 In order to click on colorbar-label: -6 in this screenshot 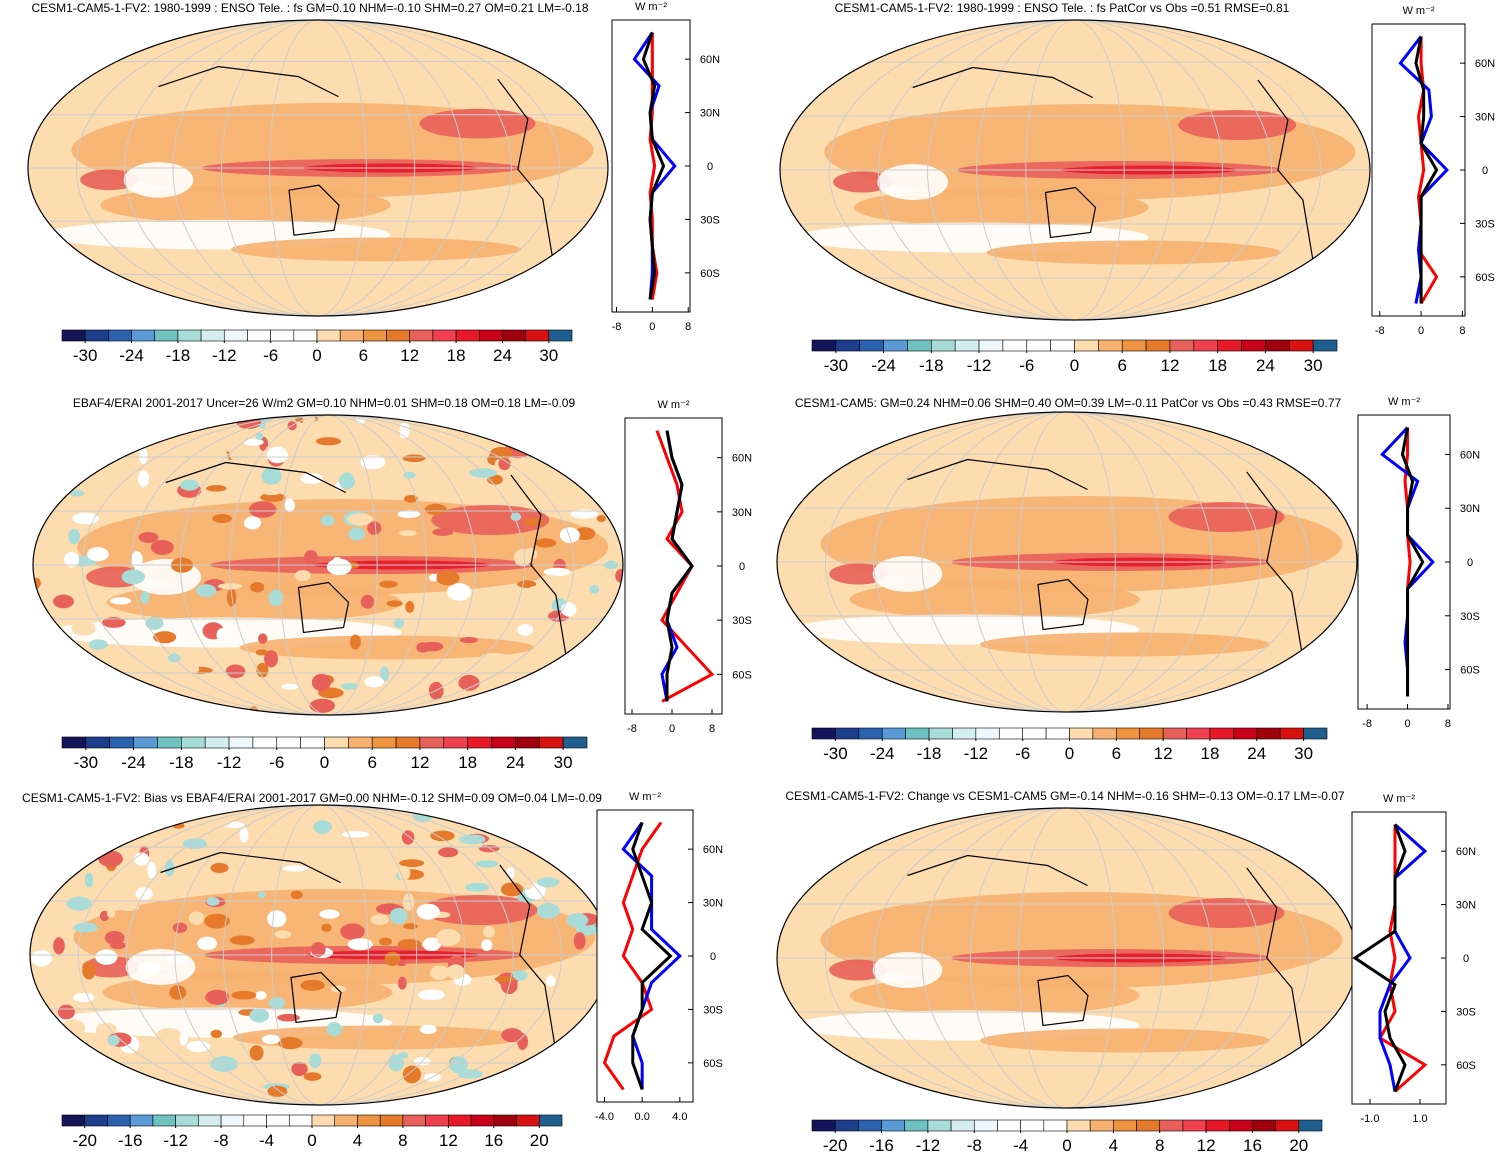, I will do `click(276, 762)`.